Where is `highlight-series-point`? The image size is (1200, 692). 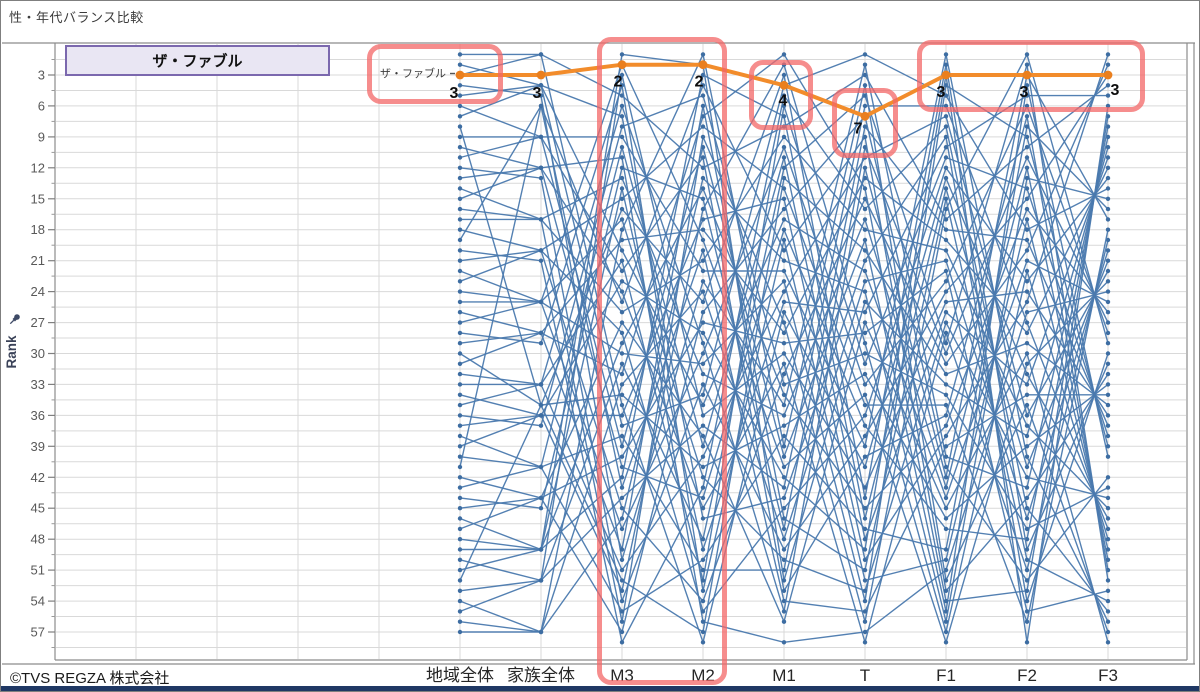
highlight-series-point is located at coordinates (946, 75).